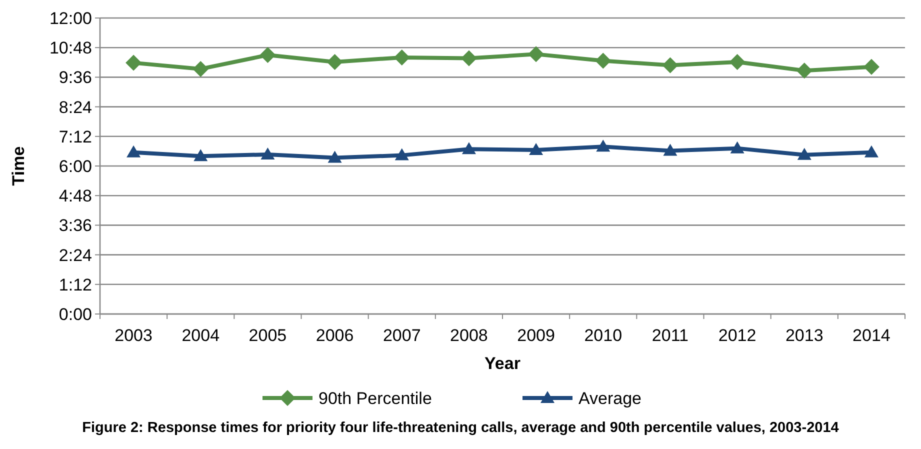 The image size is (921, 449). I want to click on x-tick-label: 2011, so click(670, 335).